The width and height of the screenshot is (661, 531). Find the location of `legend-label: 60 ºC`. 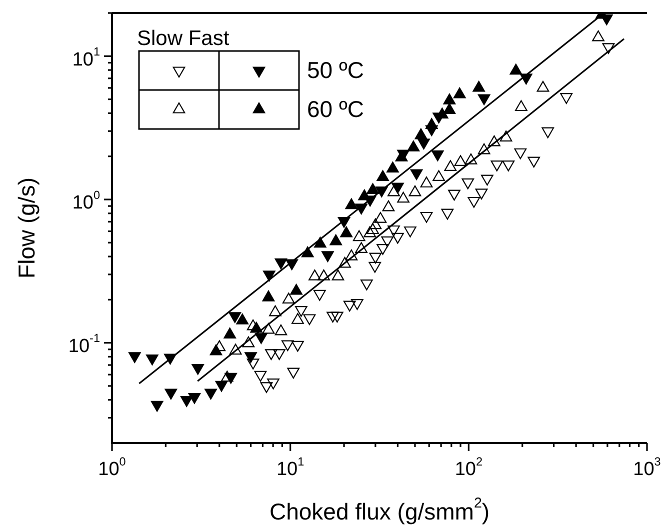

legend-label: 60 ºC is located at coordinates (335, 109).